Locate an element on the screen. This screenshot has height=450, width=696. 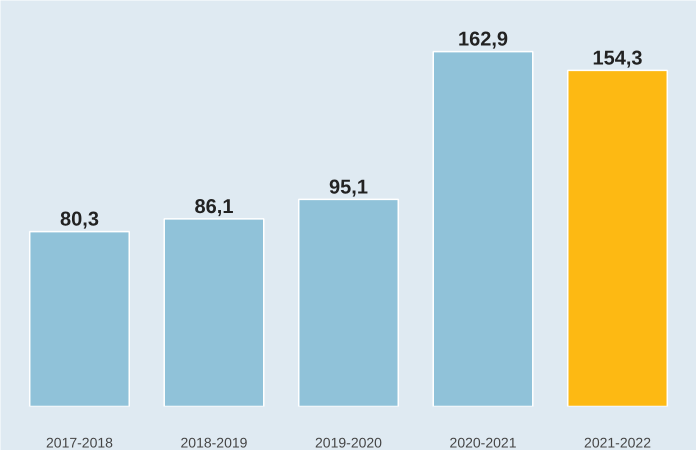
x-tick-label: 2020-2021 is located at coordinates (483, 442).